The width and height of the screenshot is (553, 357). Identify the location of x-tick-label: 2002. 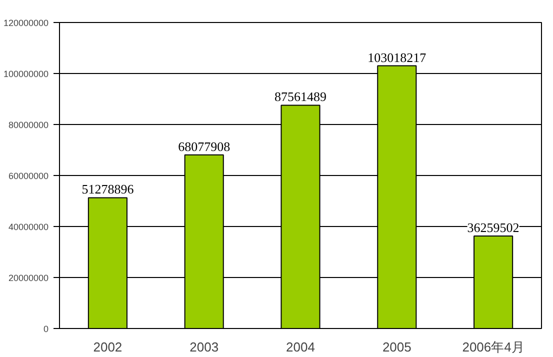
(107, 347).